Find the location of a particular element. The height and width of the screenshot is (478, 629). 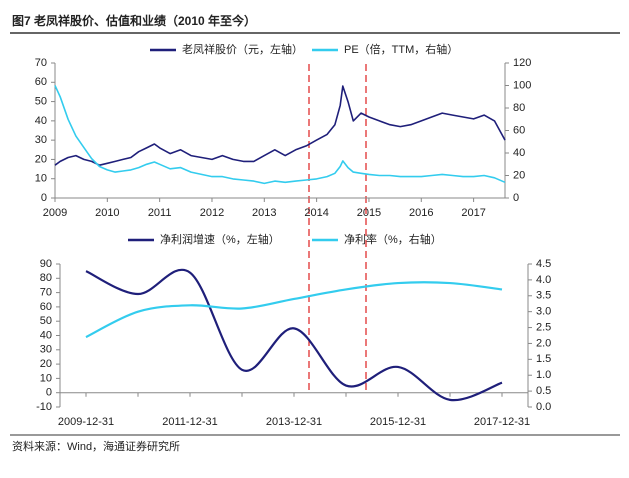

x-tick-label: 2015-12-31 is located at coordinates (398, 422).